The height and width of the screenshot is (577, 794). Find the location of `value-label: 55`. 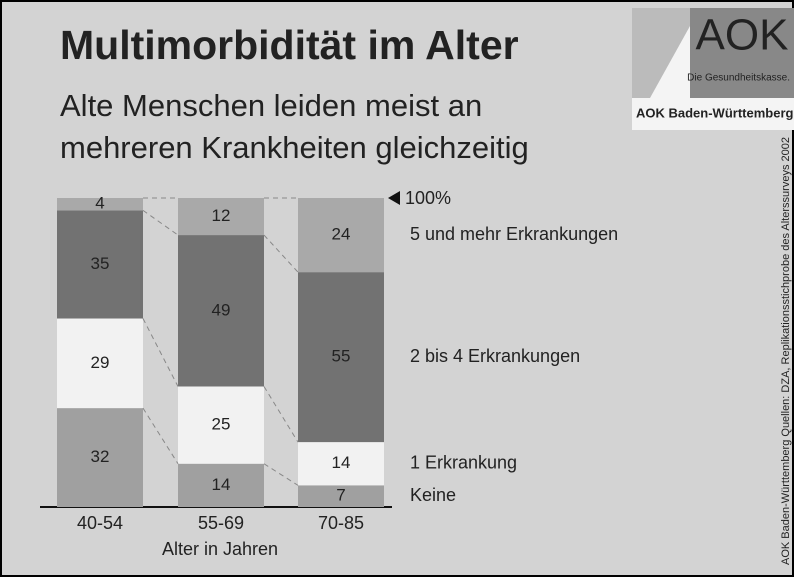

value-label: 55 is located at coordinates (341, 356).